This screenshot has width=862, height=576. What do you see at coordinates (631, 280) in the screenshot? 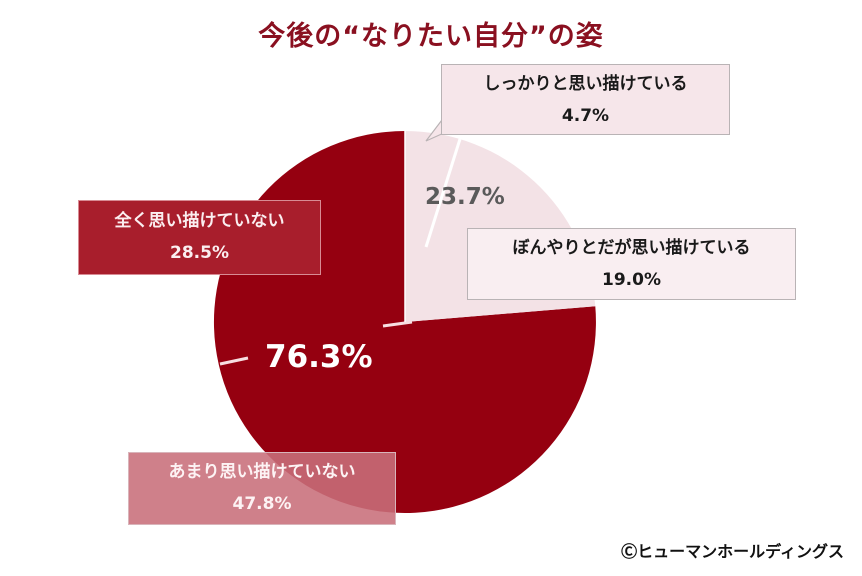
I see `label-vague-value: 19.0%` at bounding box center [631, 280].